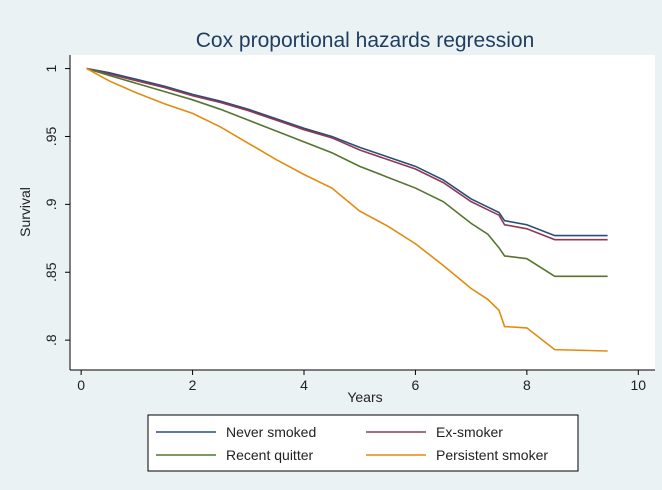  Describe the element at coordinates (51, 137) in the screenshot. I see `y-tick-label: .95` at that location.